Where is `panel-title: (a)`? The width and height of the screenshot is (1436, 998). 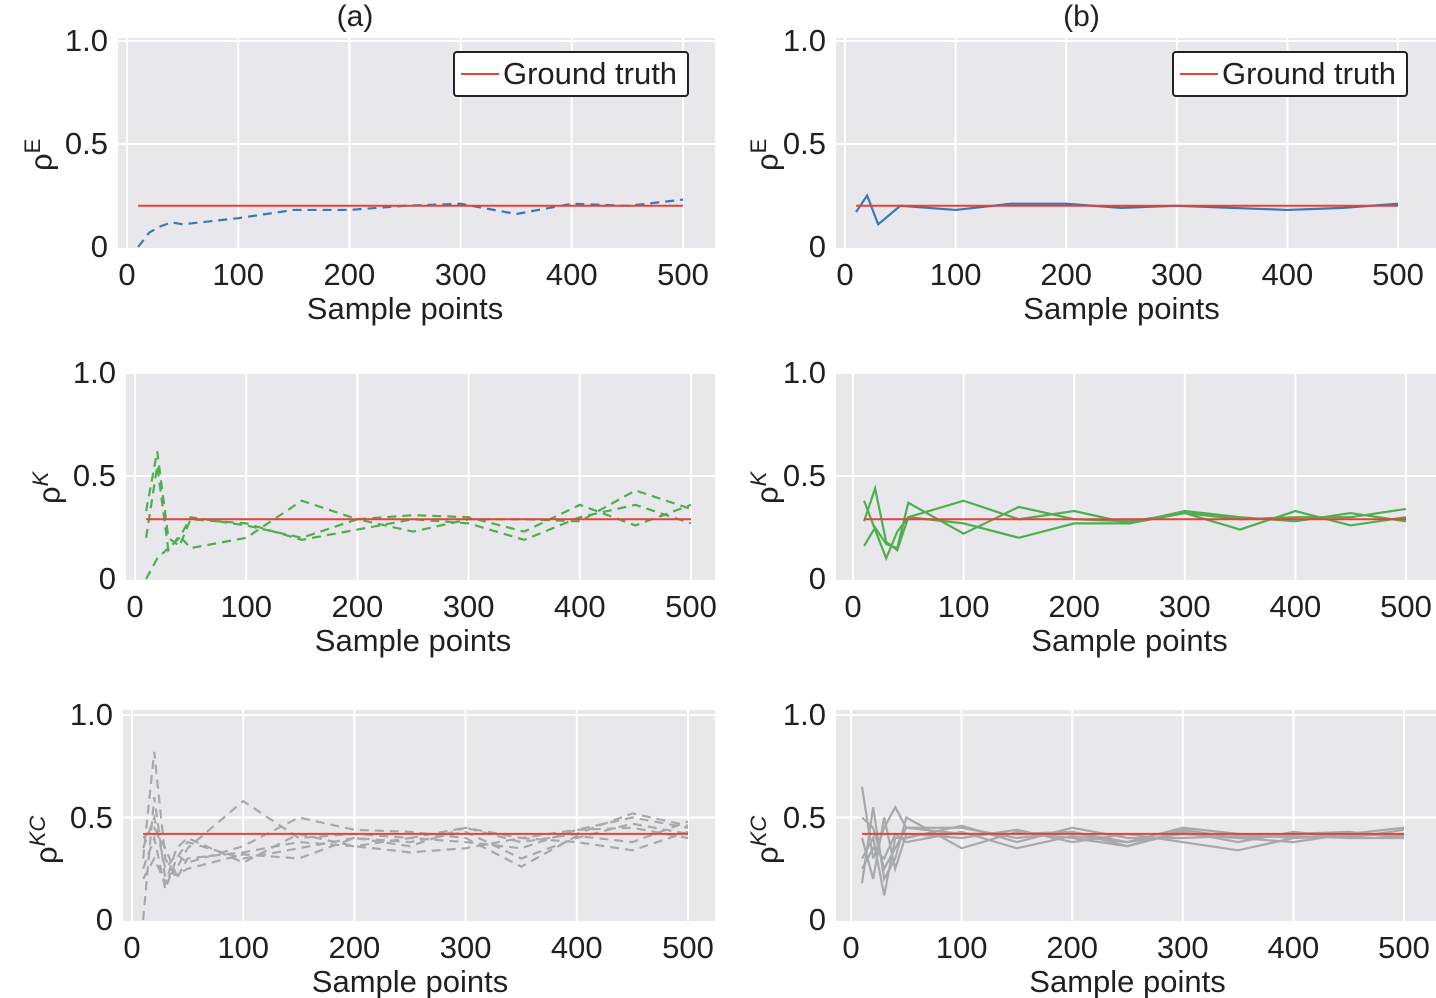 panel-title: (a) is located at coordinates (355, 16).